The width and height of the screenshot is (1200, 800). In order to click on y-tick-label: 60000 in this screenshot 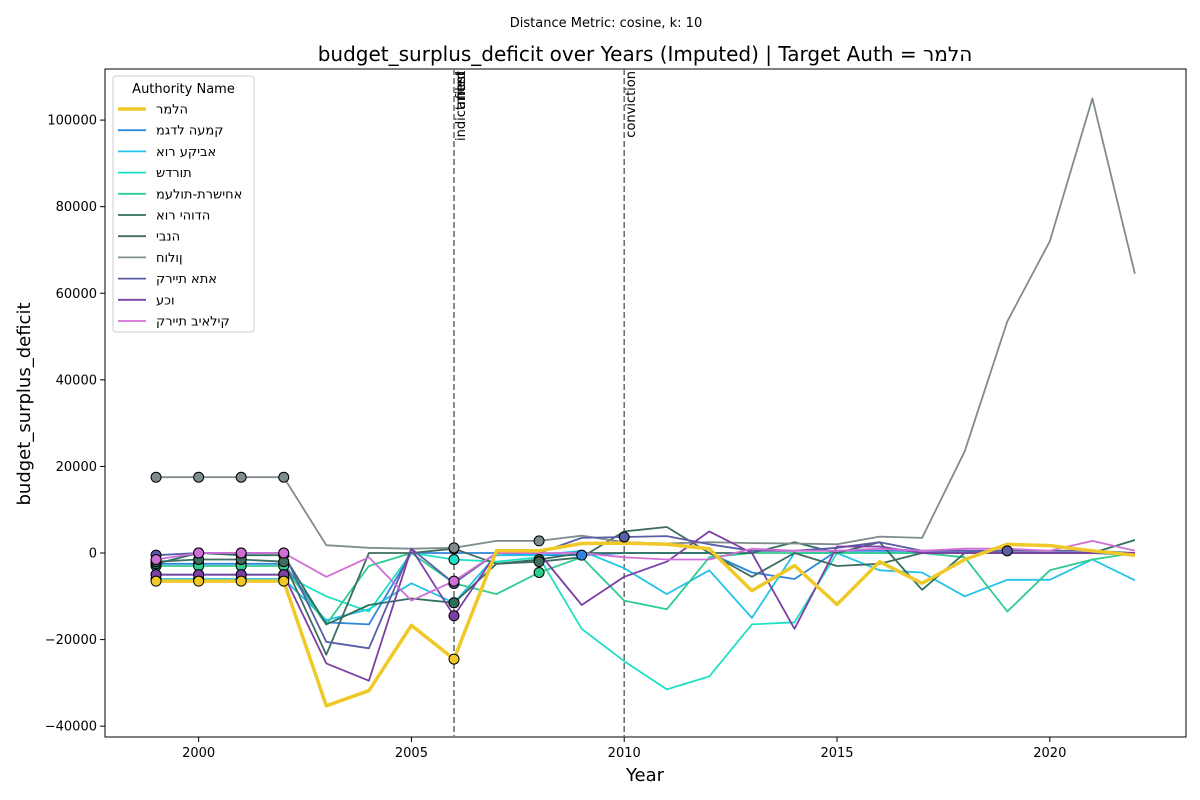, I will do `click(76, 294)`.